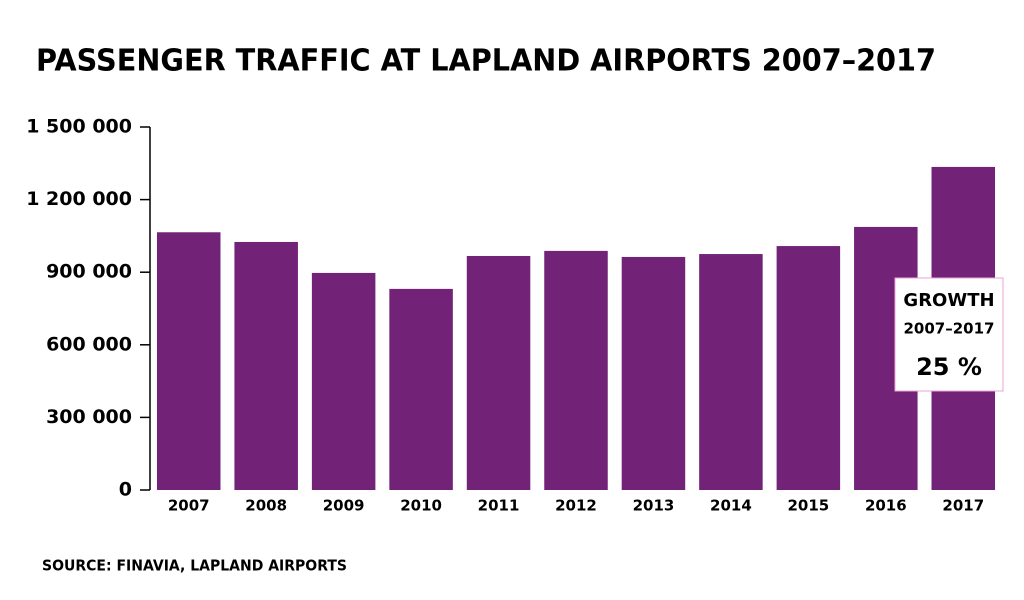 This screenshot has height=600, width=1024. I want to click on x-tick-label: 2015, so click(808, 506).